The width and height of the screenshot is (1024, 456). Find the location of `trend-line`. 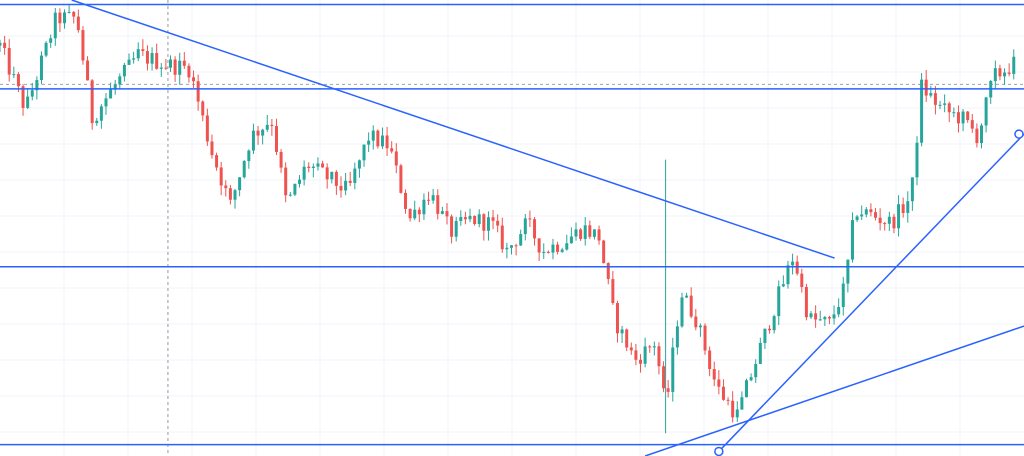

trend-line is located at coordinates (834, 390).